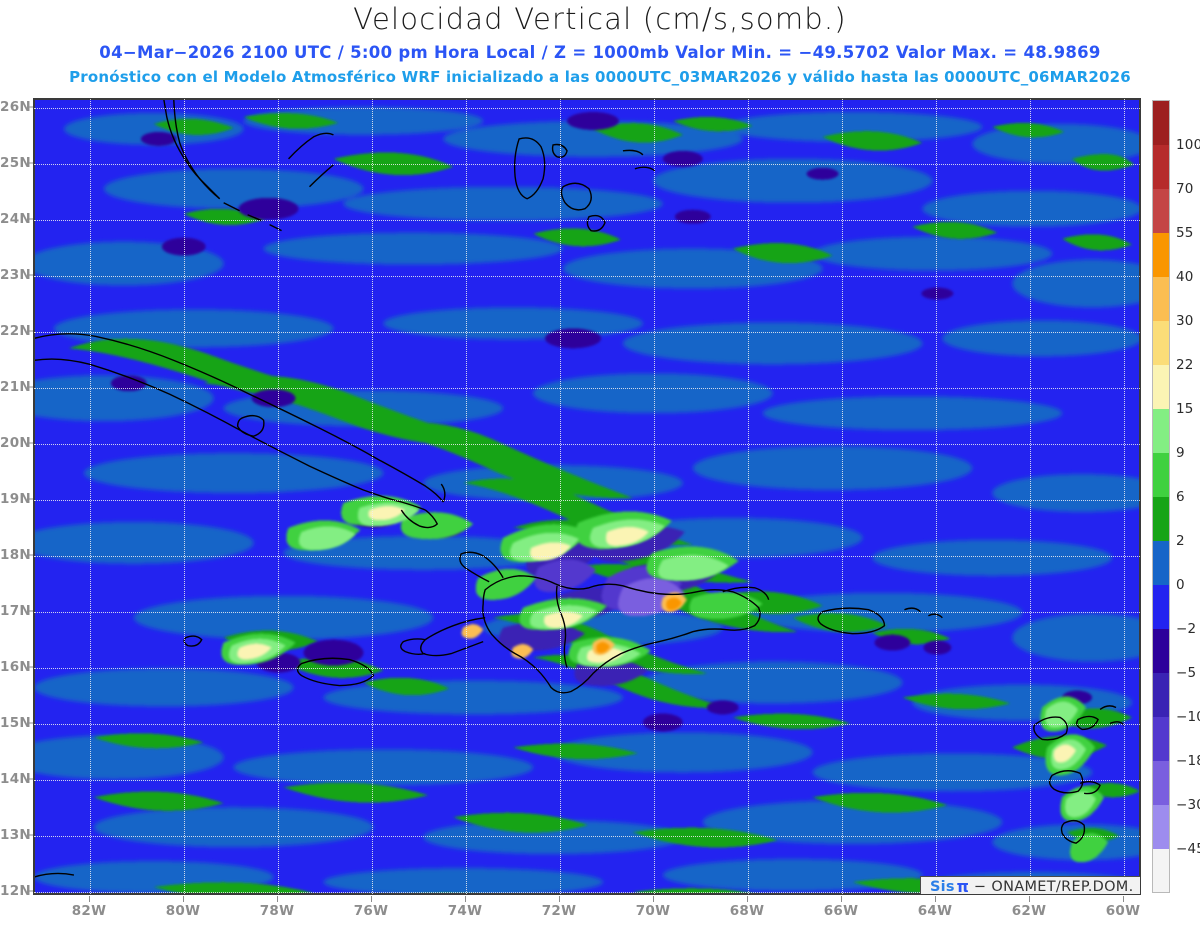 The image size is (1200, 927). I want to click on colorbar-tick-label: 70, so click(1185, 189).